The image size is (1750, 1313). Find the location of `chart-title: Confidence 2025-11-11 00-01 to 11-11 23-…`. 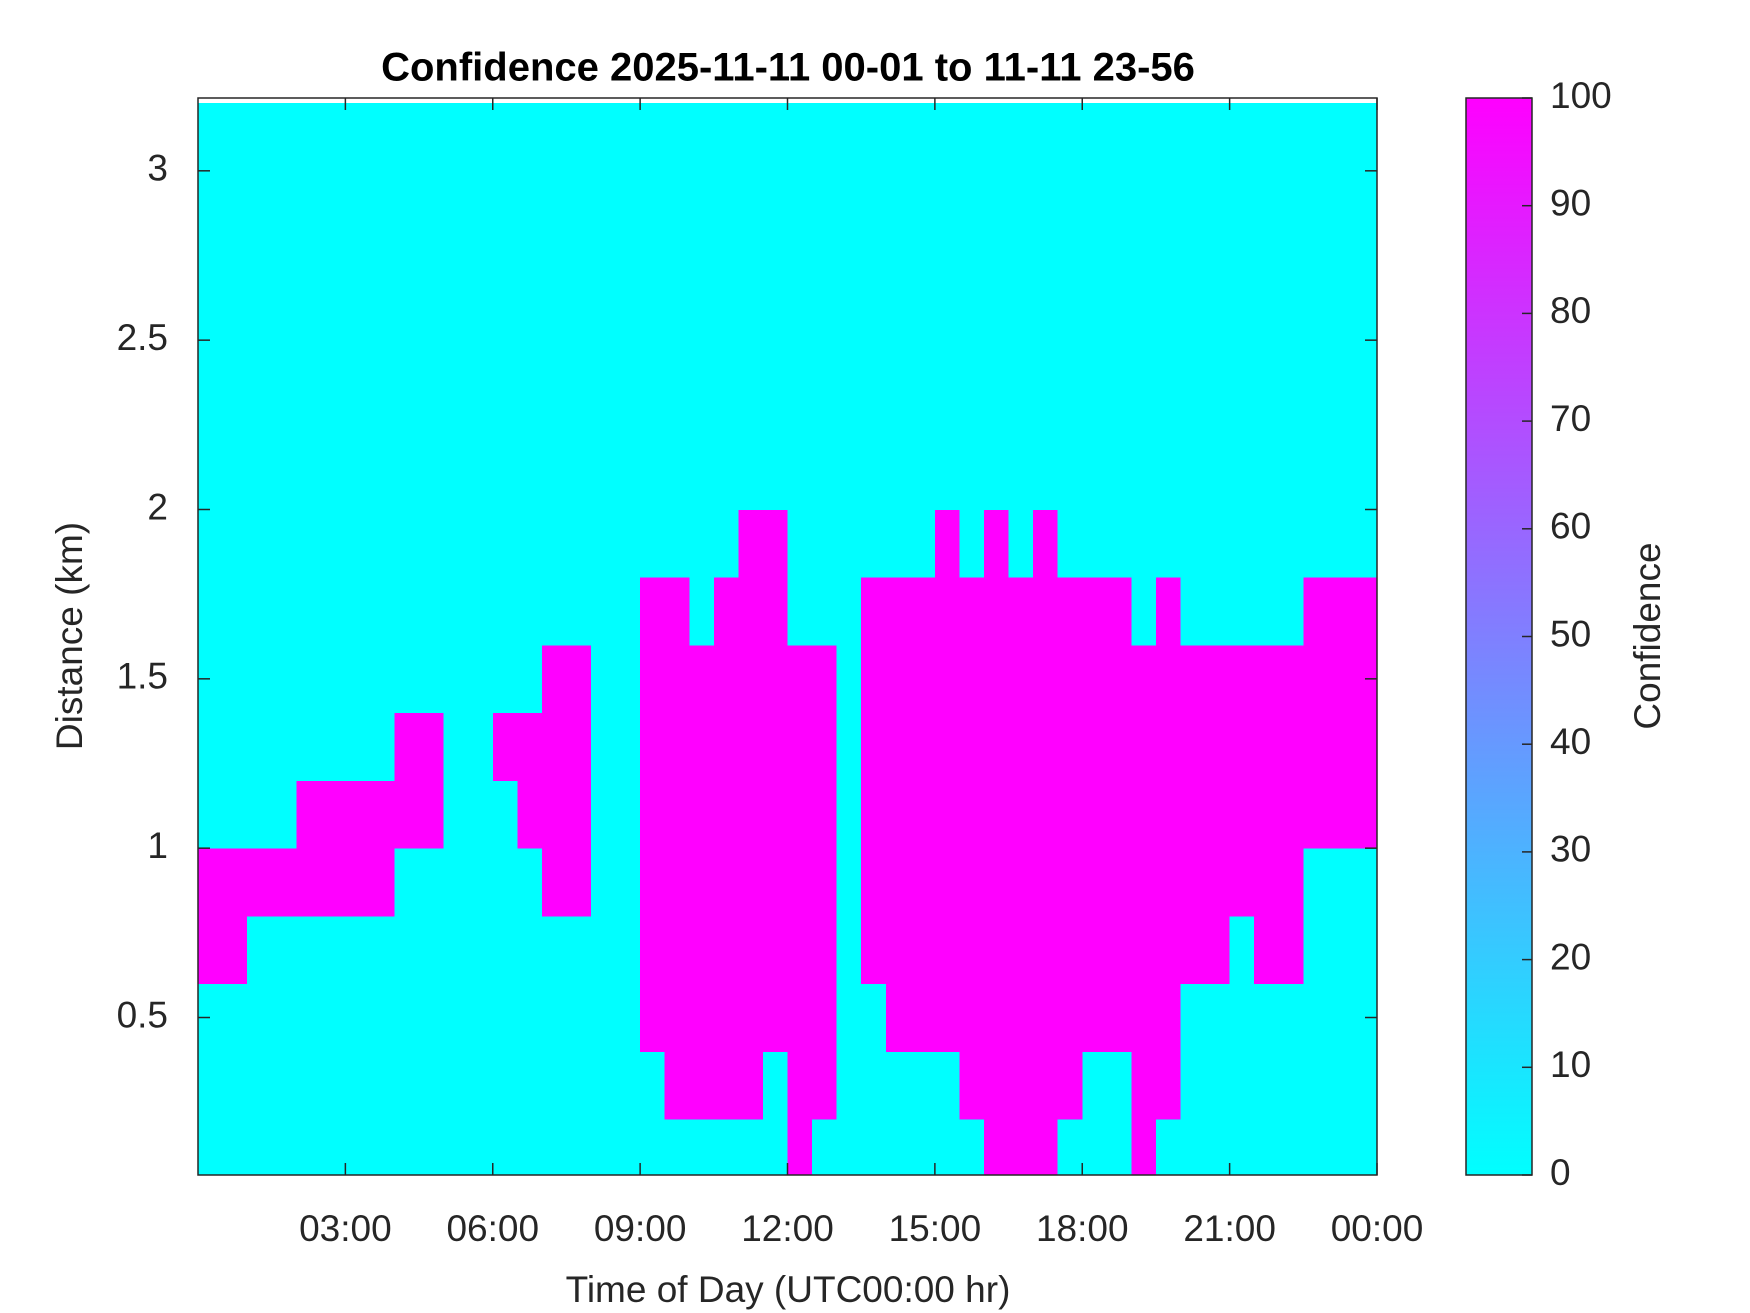

chart-title: Confidence 2025-11-11 00-01 to 11-11 23-… is located at coordinates (788, 68).